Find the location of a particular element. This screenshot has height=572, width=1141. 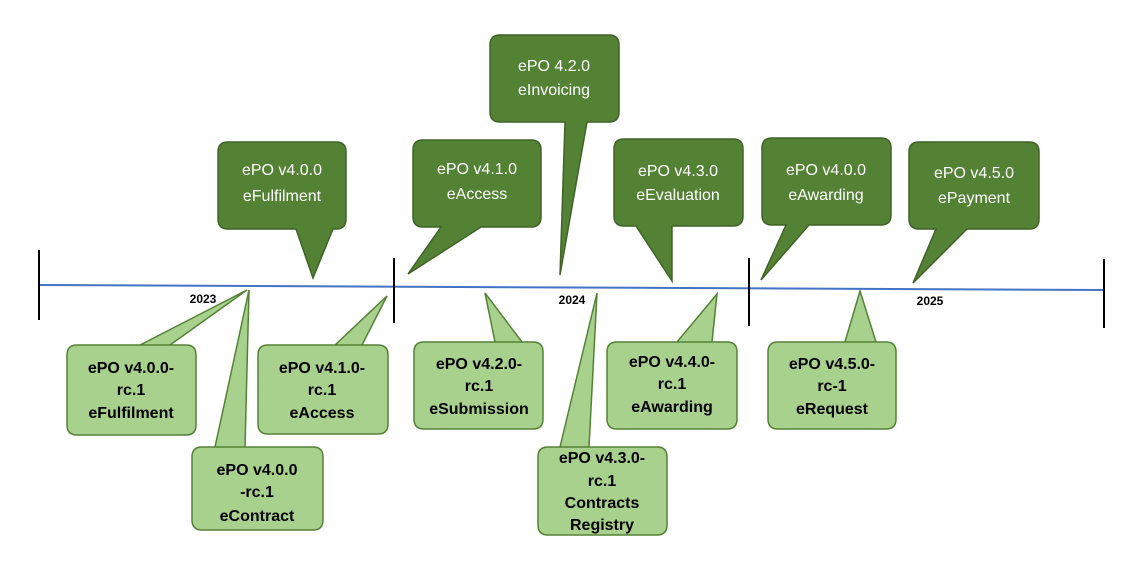

year-label-2024: 2024 is located at coordinates (572, 300).